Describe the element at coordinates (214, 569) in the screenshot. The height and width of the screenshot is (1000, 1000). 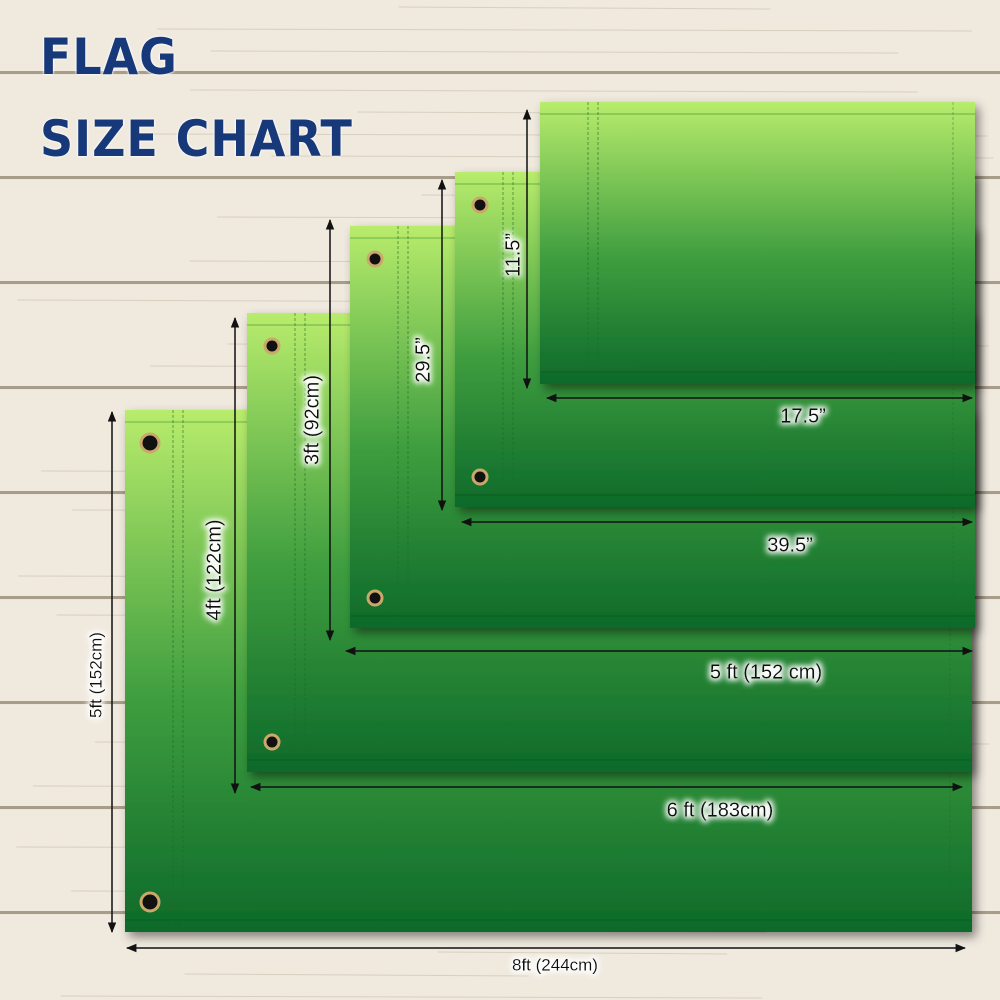
I see `height-label: 4ft (122cm)` at that location.